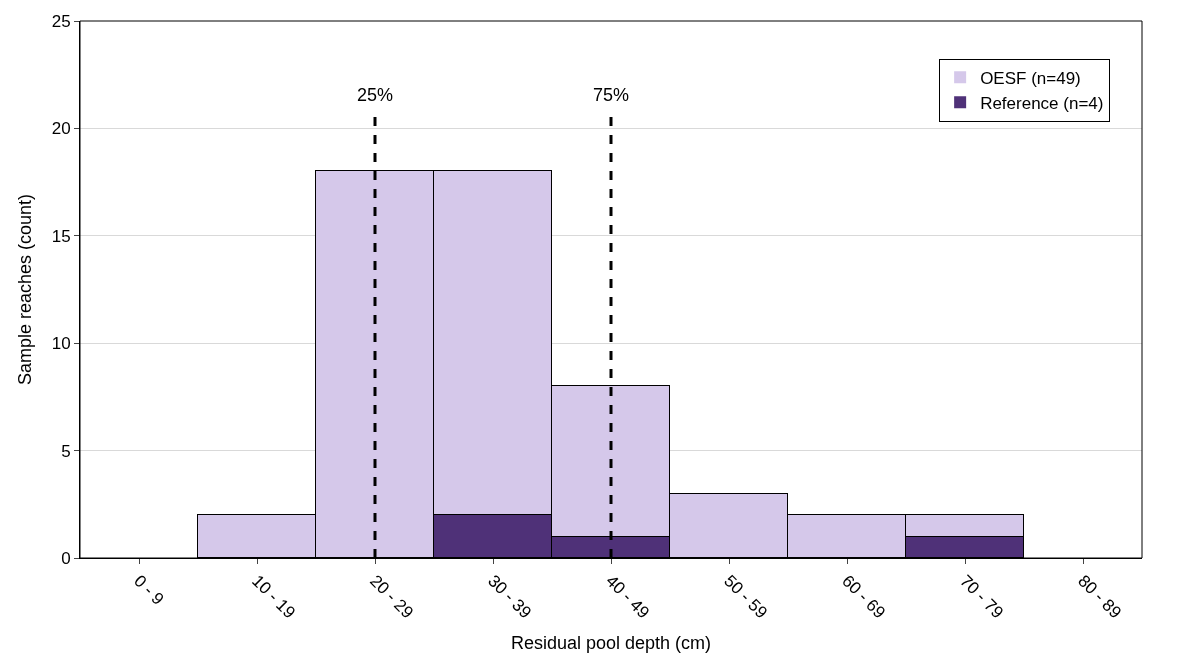 This screenshot has width=1197, height=662. I want to click on x-tick-label: 10 - 19, so click(274, 597).